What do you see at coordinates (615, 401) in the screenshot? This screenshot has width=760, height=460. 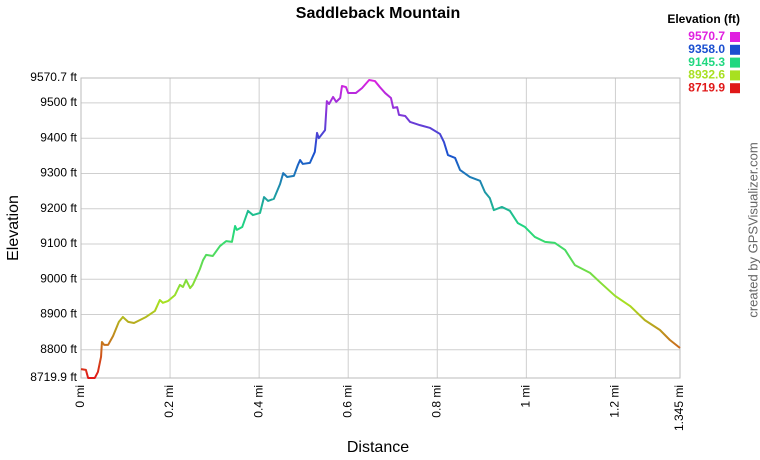 I see `x-tick-label: 1.2 mi` at bounding box center [615, 401].